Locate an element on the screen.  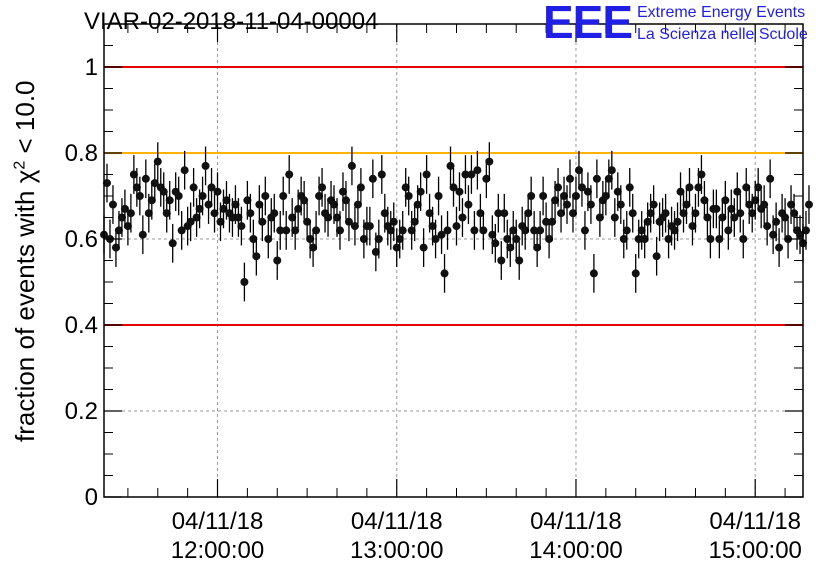
y-tick-label: 0 is located at coordinates (91, 497).